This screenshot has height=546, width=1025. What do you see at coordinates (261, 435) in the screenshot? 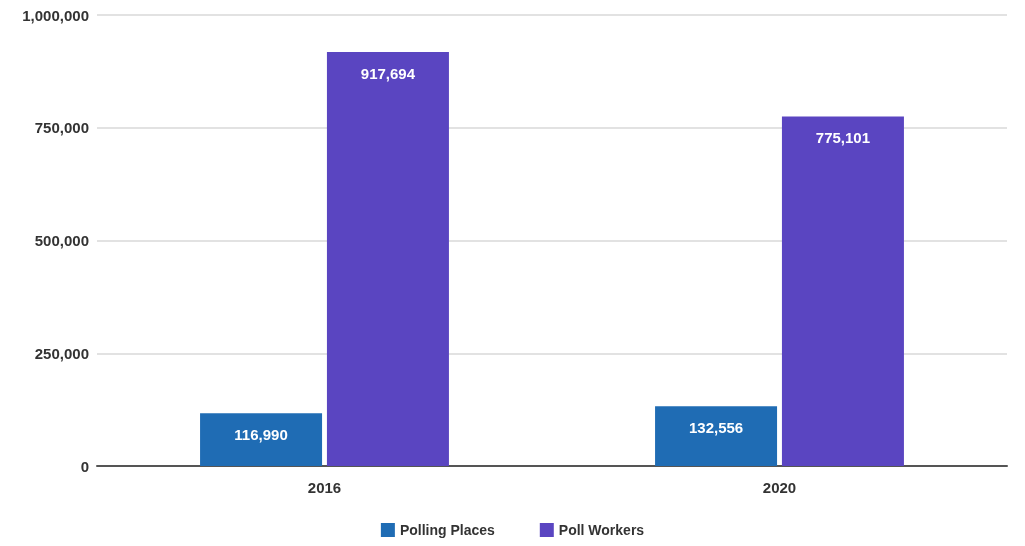
I see `data-label: 116,990` at bounding box center [261, 435].